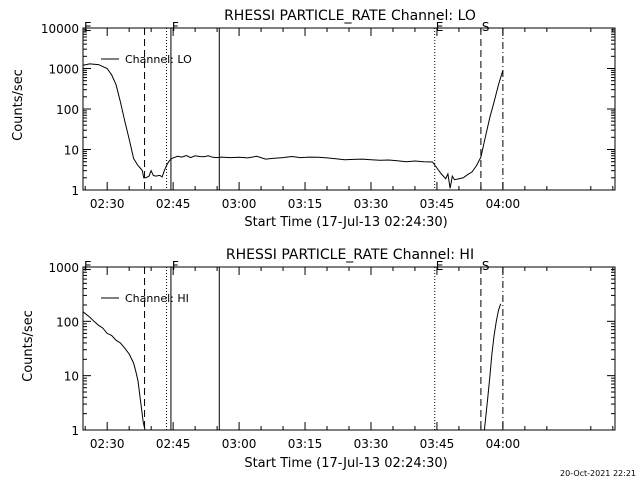  What do you see at coordinates (157, 298) in the screenshot?
I see `legend-label: Channel: HI` at bounding box center [157, 298].